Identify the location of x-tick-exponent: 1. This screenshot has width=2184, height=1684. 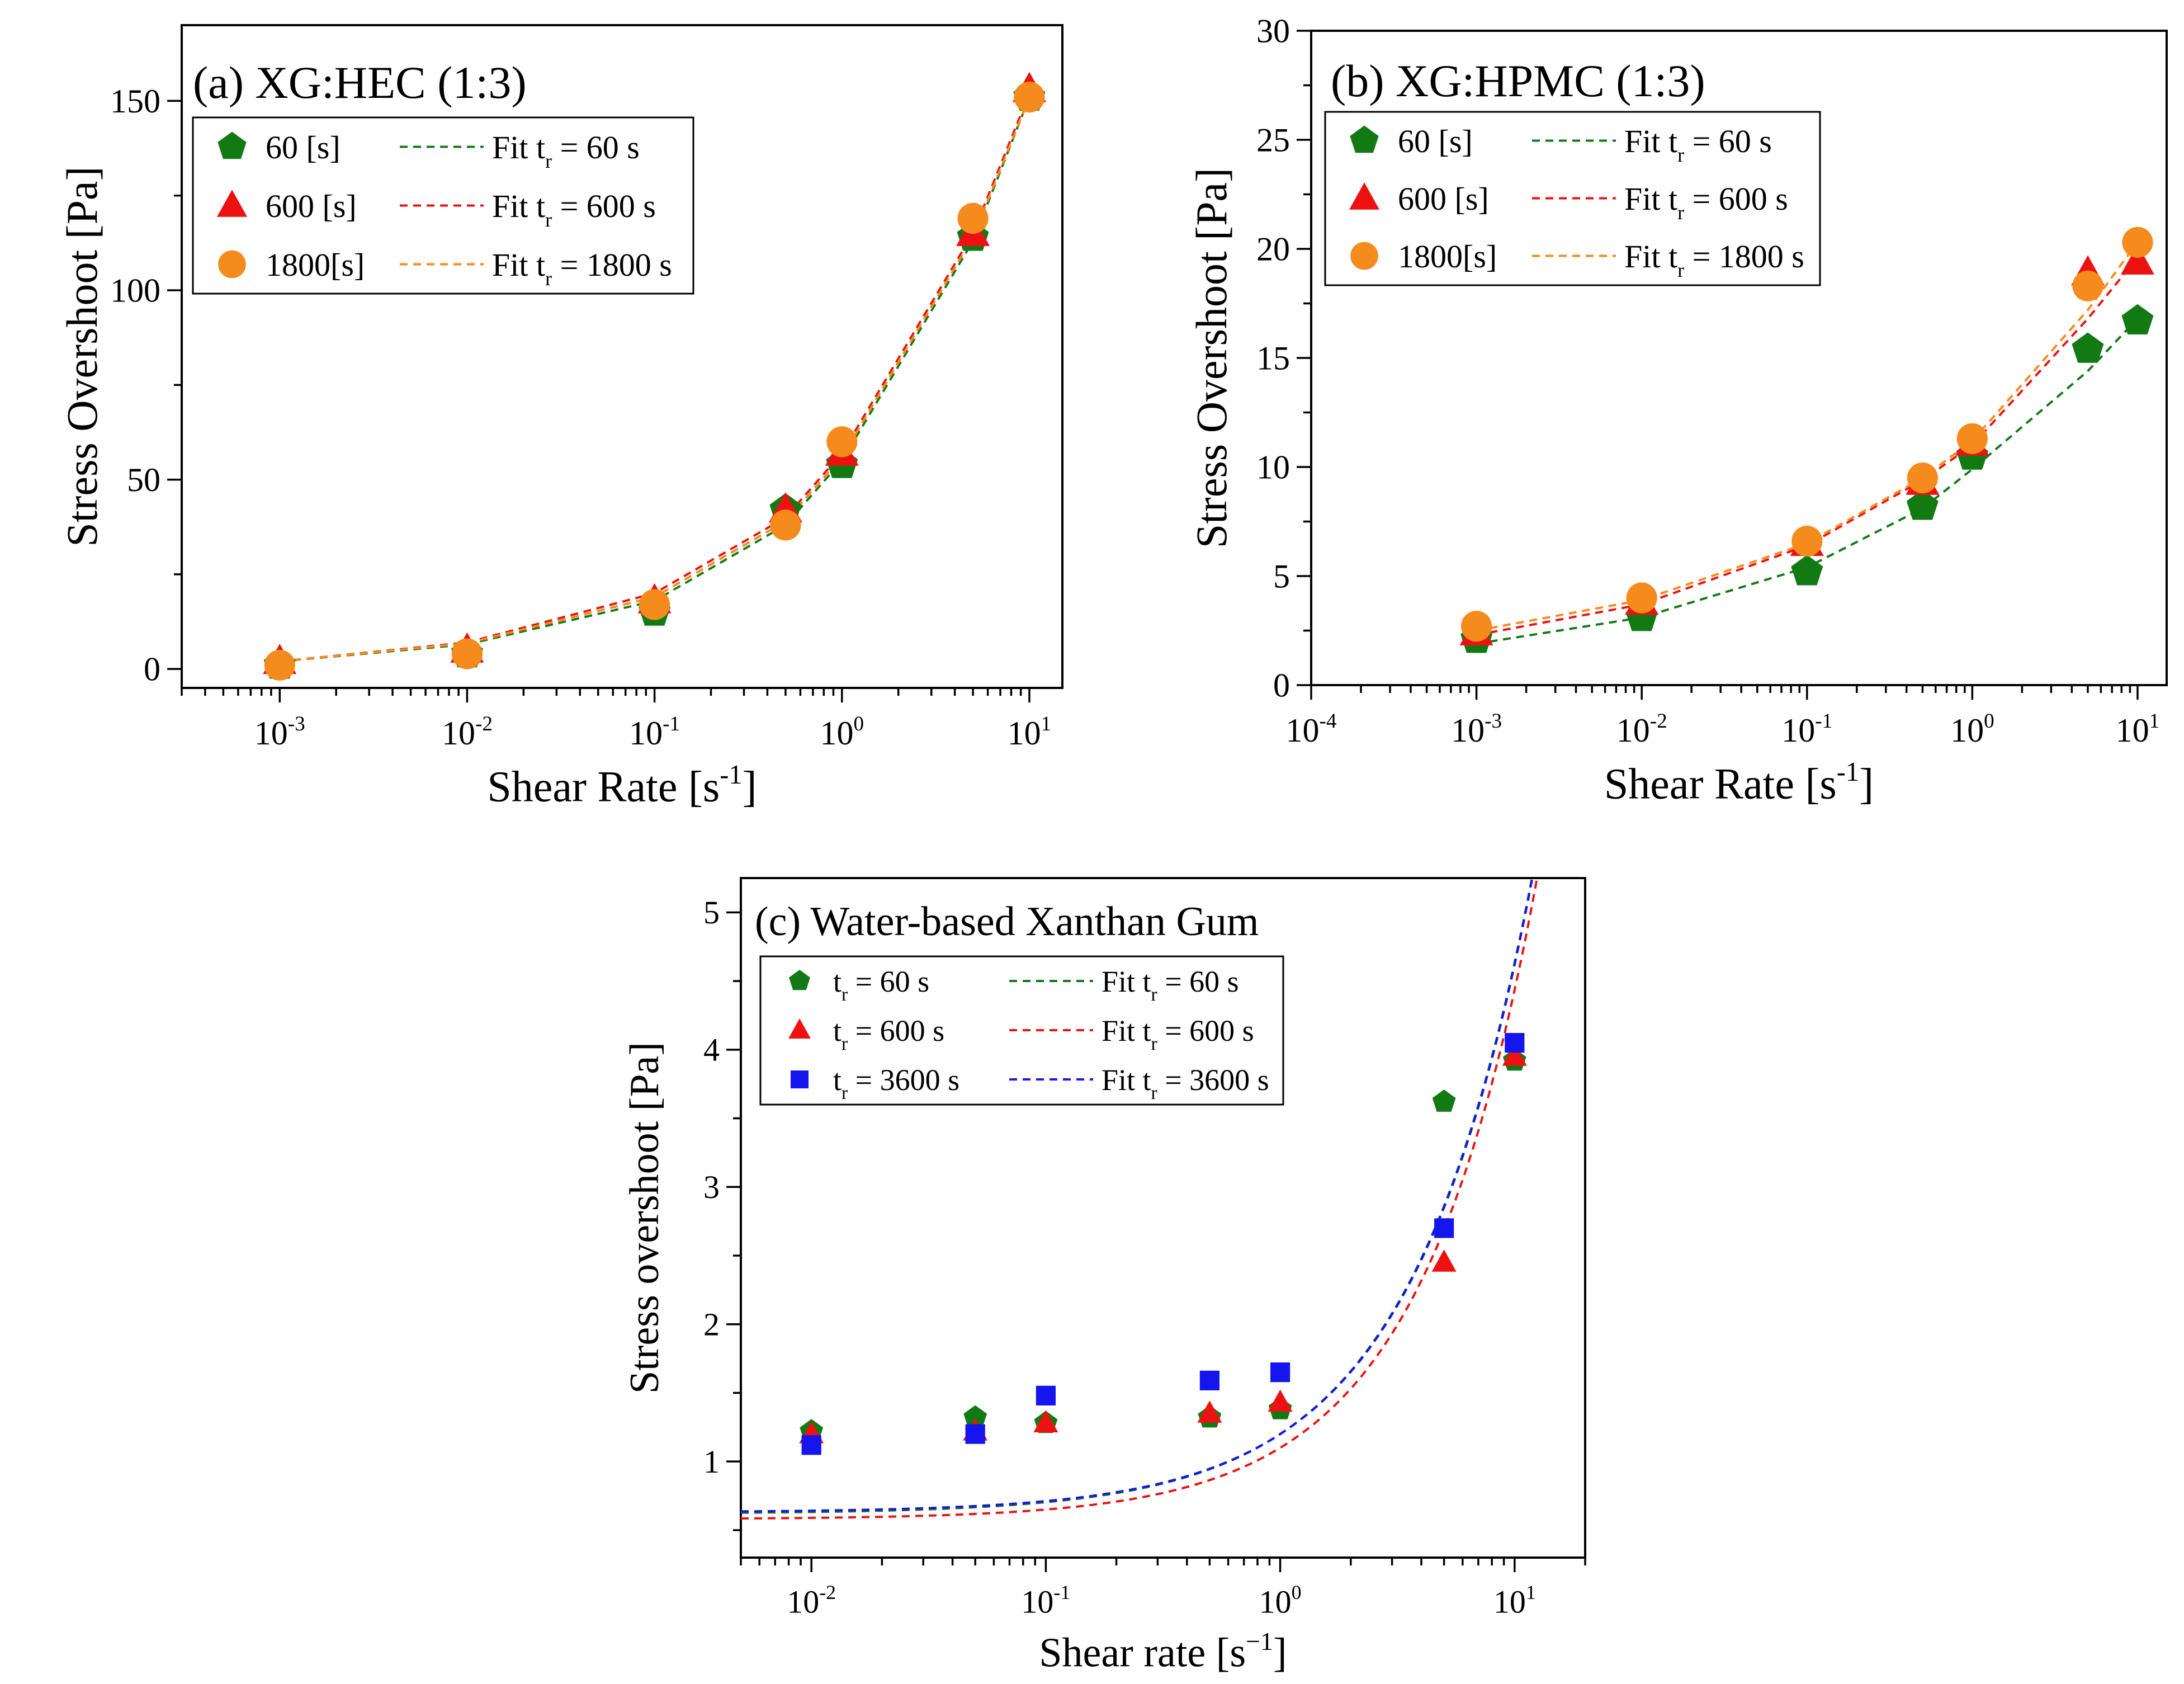
(1046, 724).